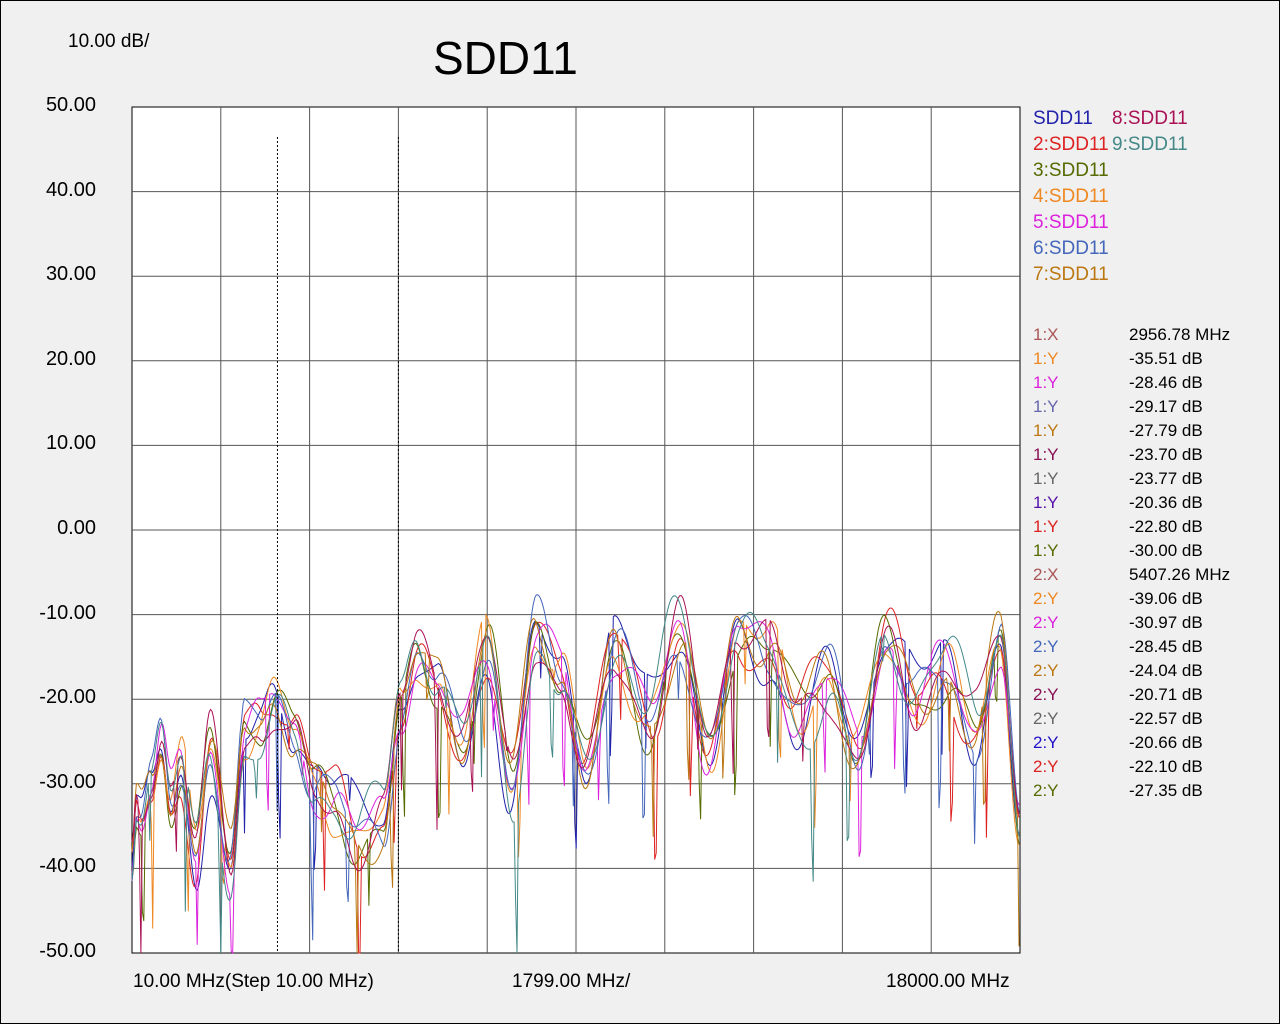  I want to click on marker-value: -22.10 dB, so click(1166, 766).